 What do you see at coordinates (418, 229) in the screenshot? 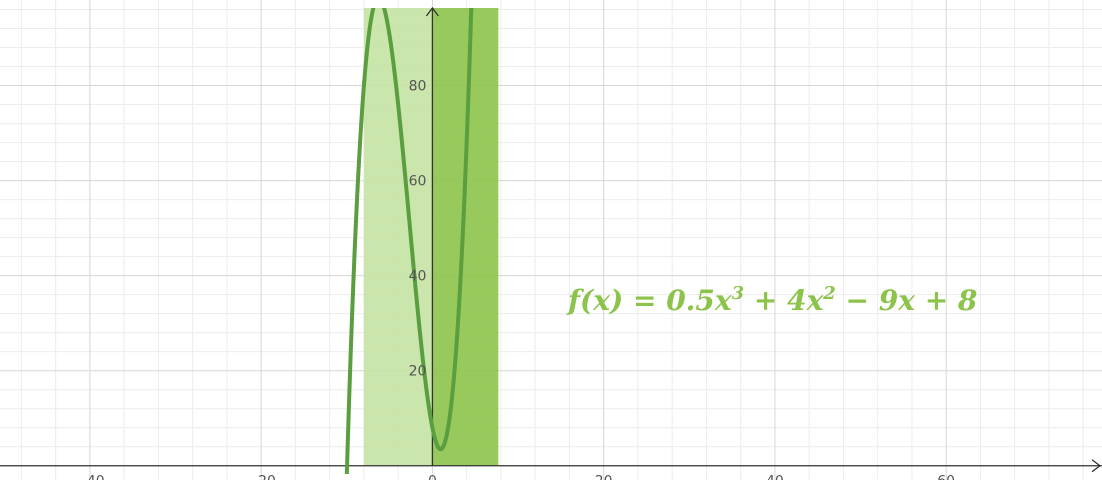
I see `y-tick-labels: 20 40 60 80` at bounding box center [418, 229].